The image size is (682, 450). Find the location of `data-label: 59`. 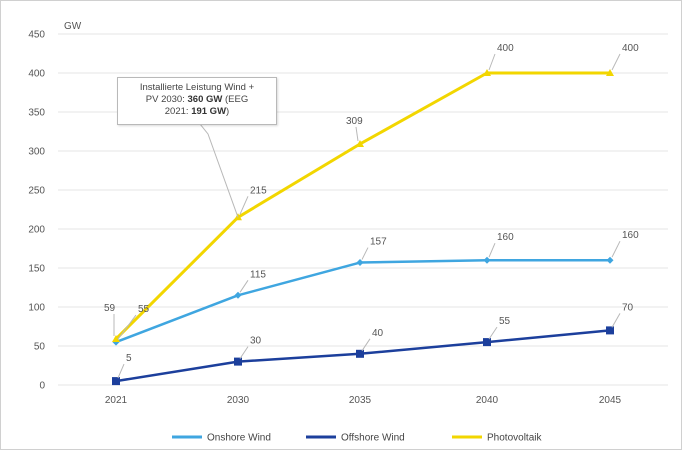

data-label: 59 is located at coordinates (110, 308).